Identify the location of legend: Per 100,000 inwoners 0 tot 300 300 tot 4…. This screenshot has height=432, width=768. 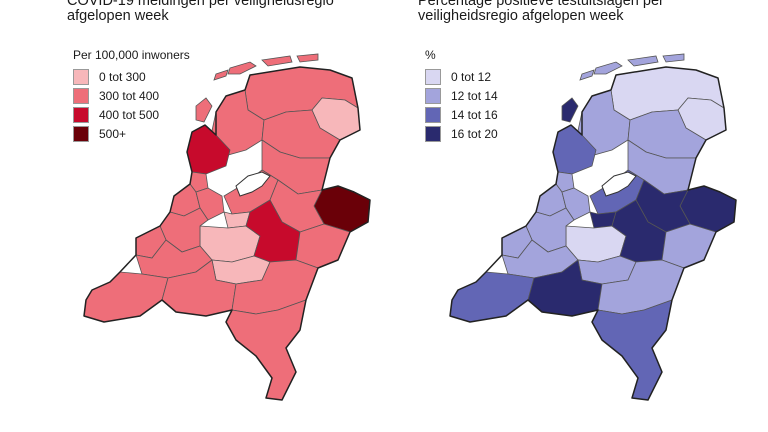
(130, 95).